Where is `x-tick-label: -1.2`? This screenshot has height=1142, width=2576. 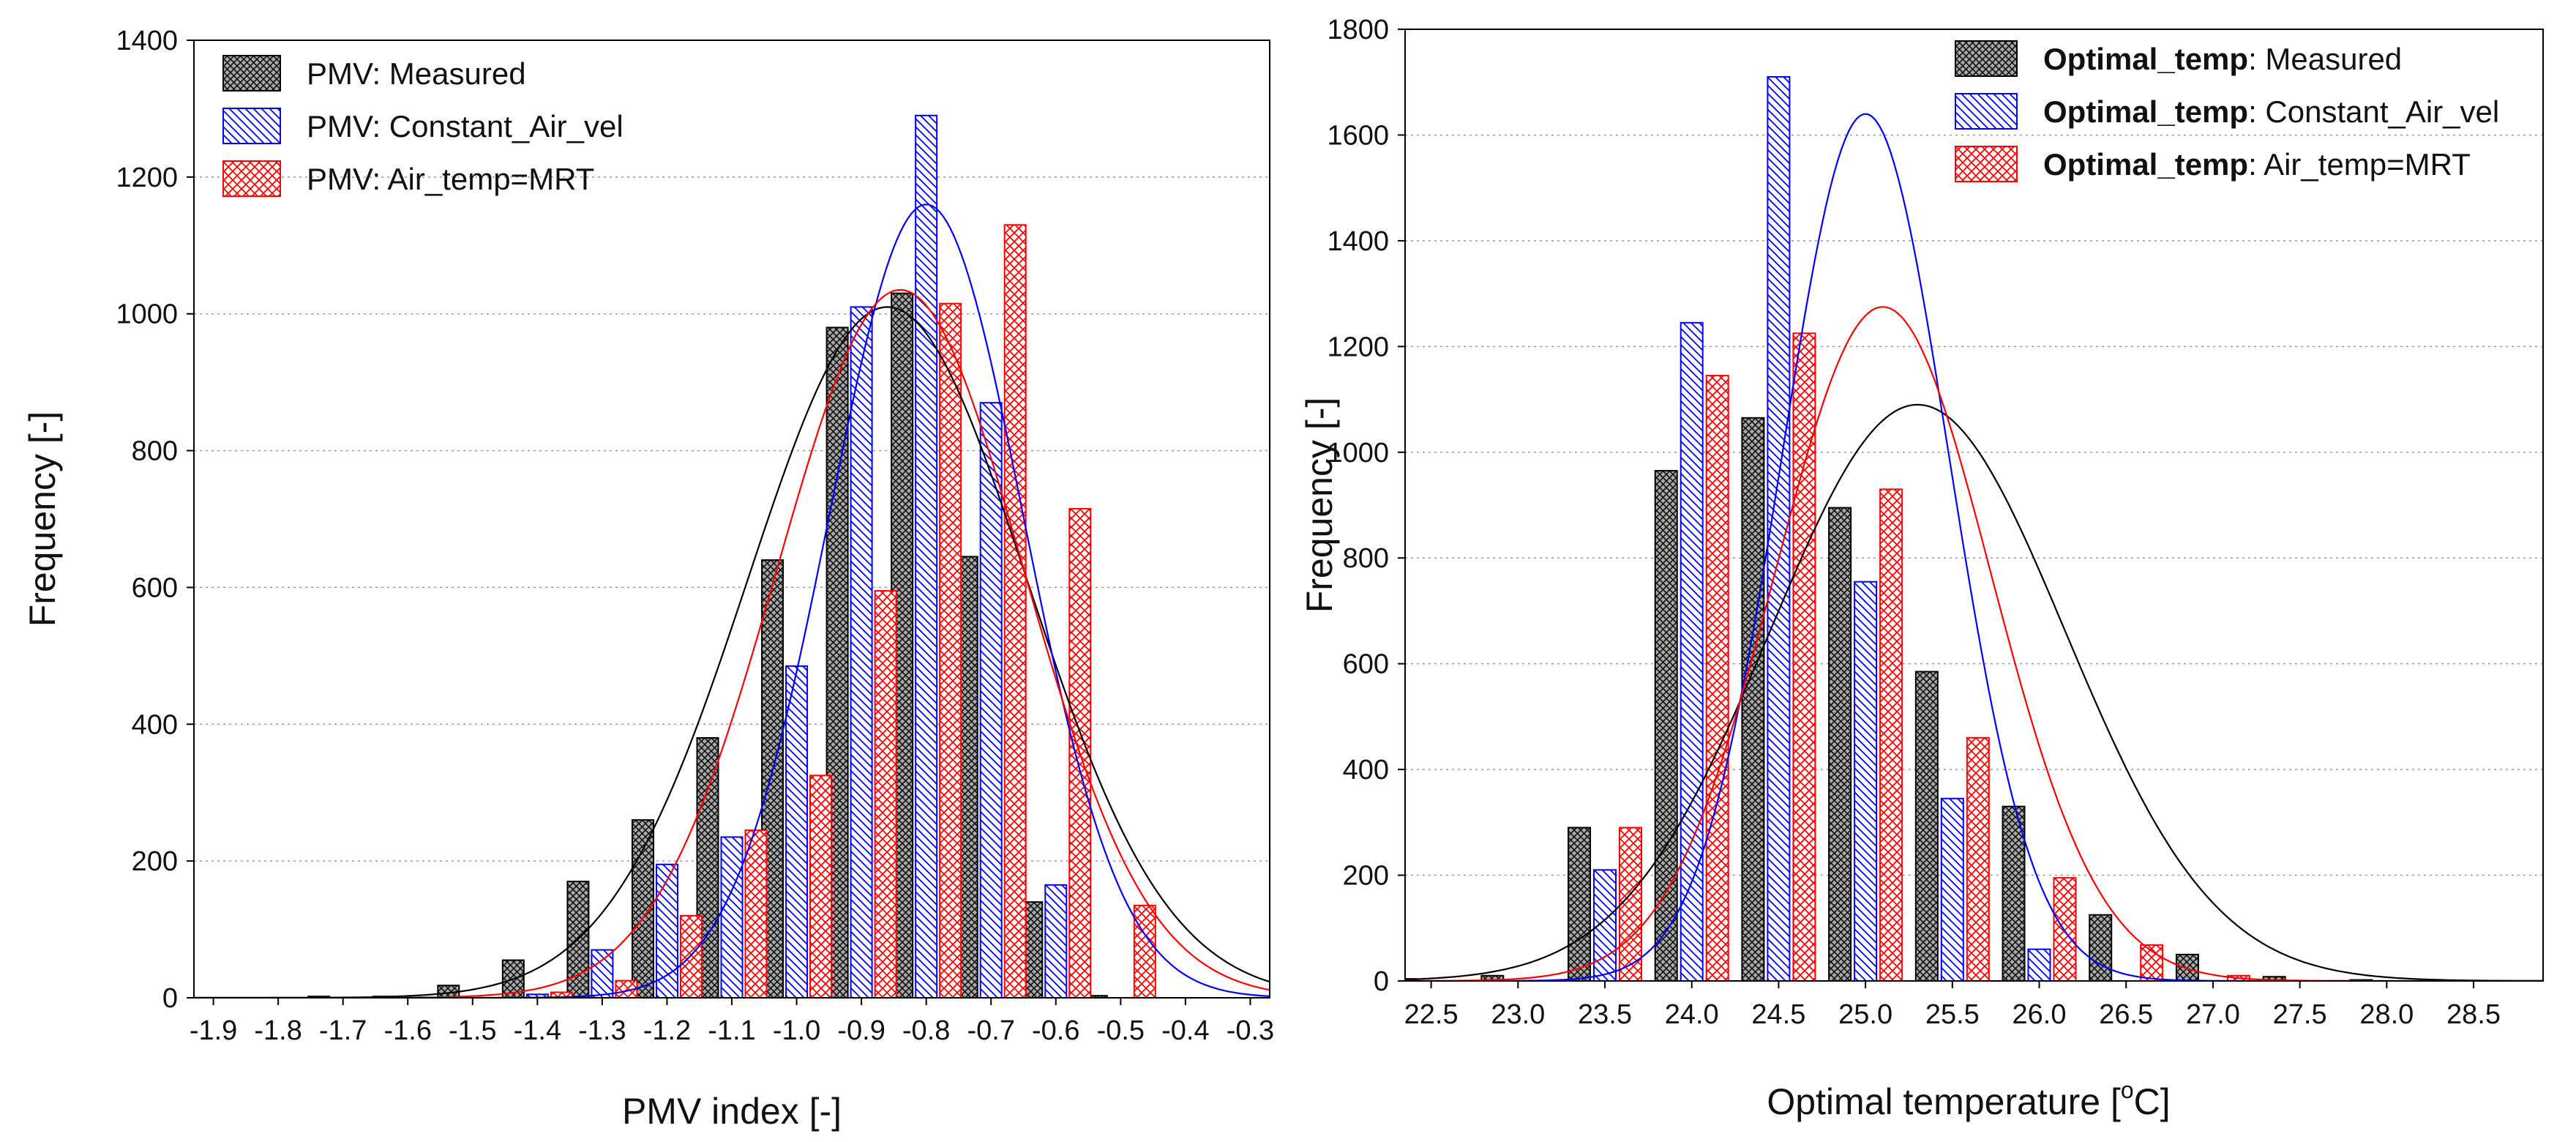 x-tick-label: -1.2 is located at coordinates (667, 1030).